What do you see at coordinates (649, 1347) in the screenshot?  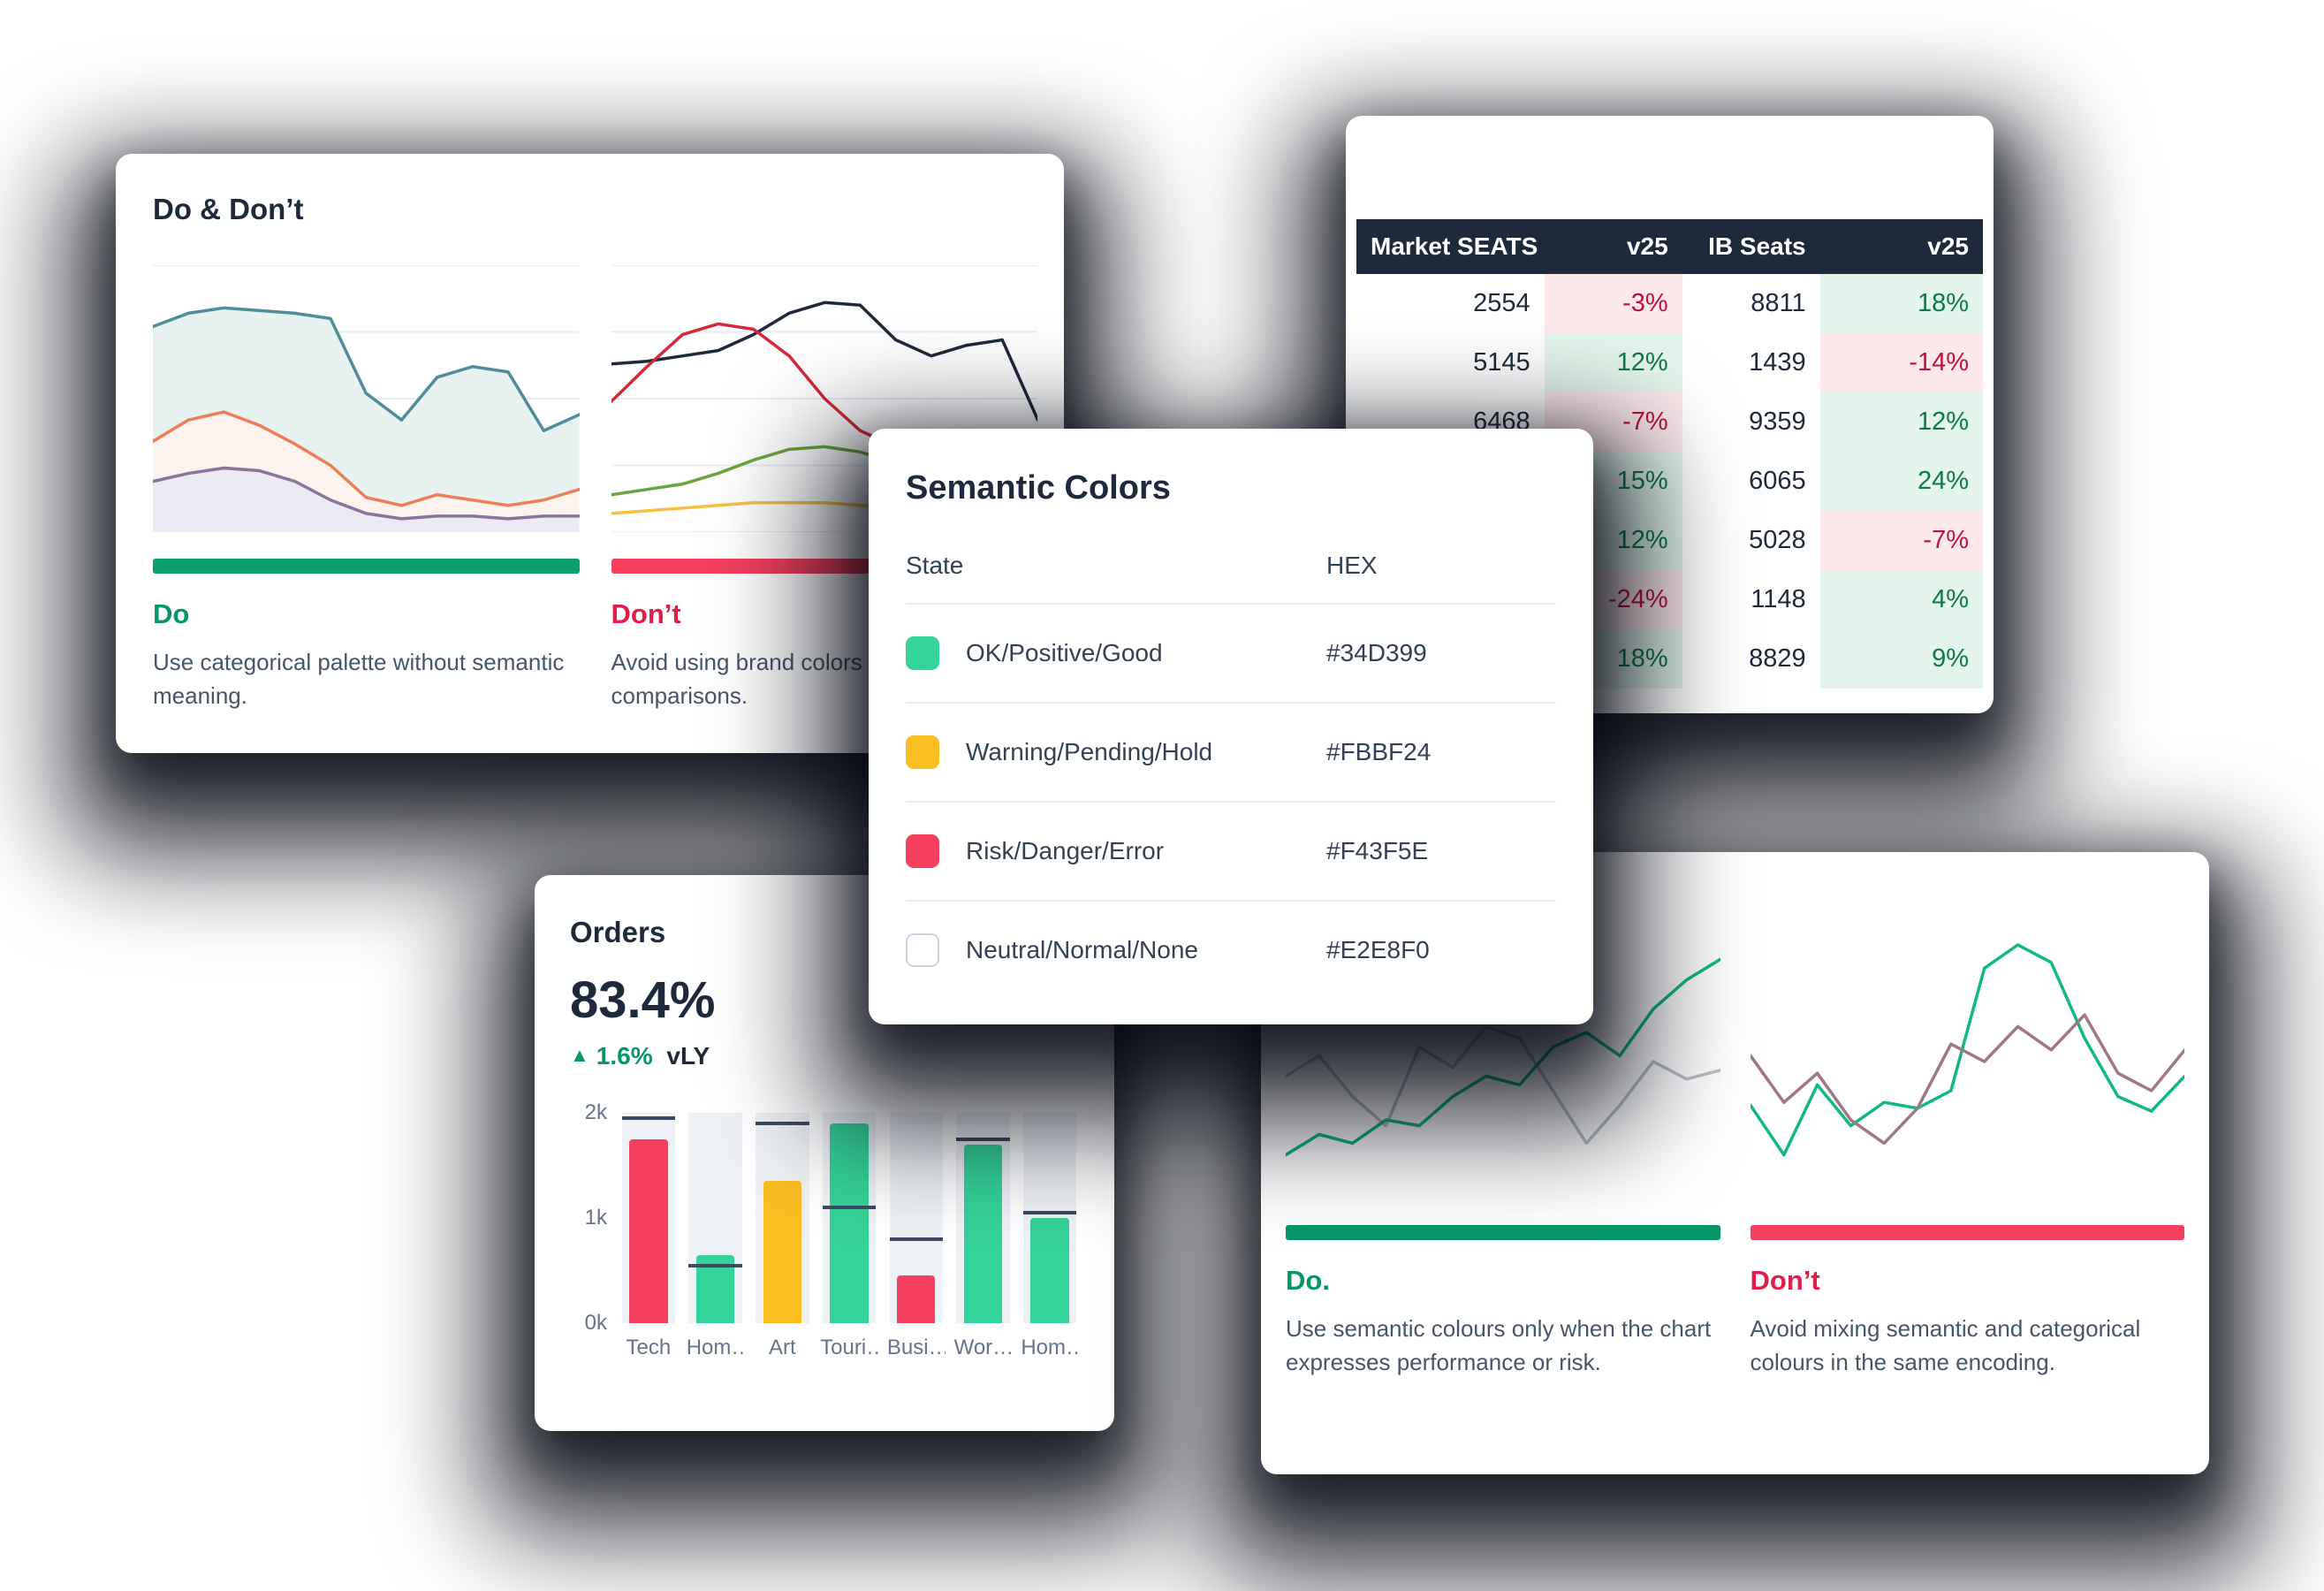 I see `x-label: Tech` at bounding box center [649, 1347].